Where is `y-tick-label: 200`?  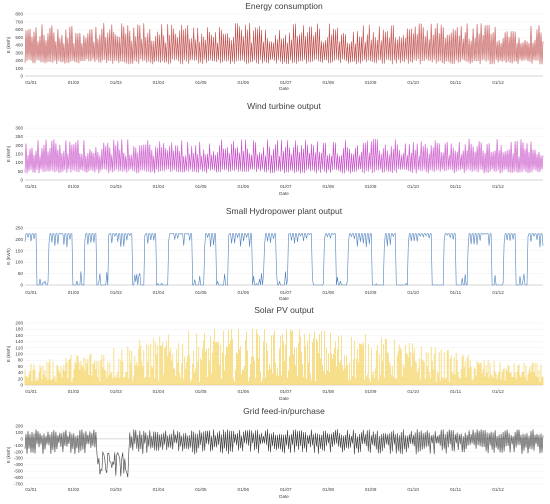 y-tick-label: 200 is located at coordinates (19, 145).